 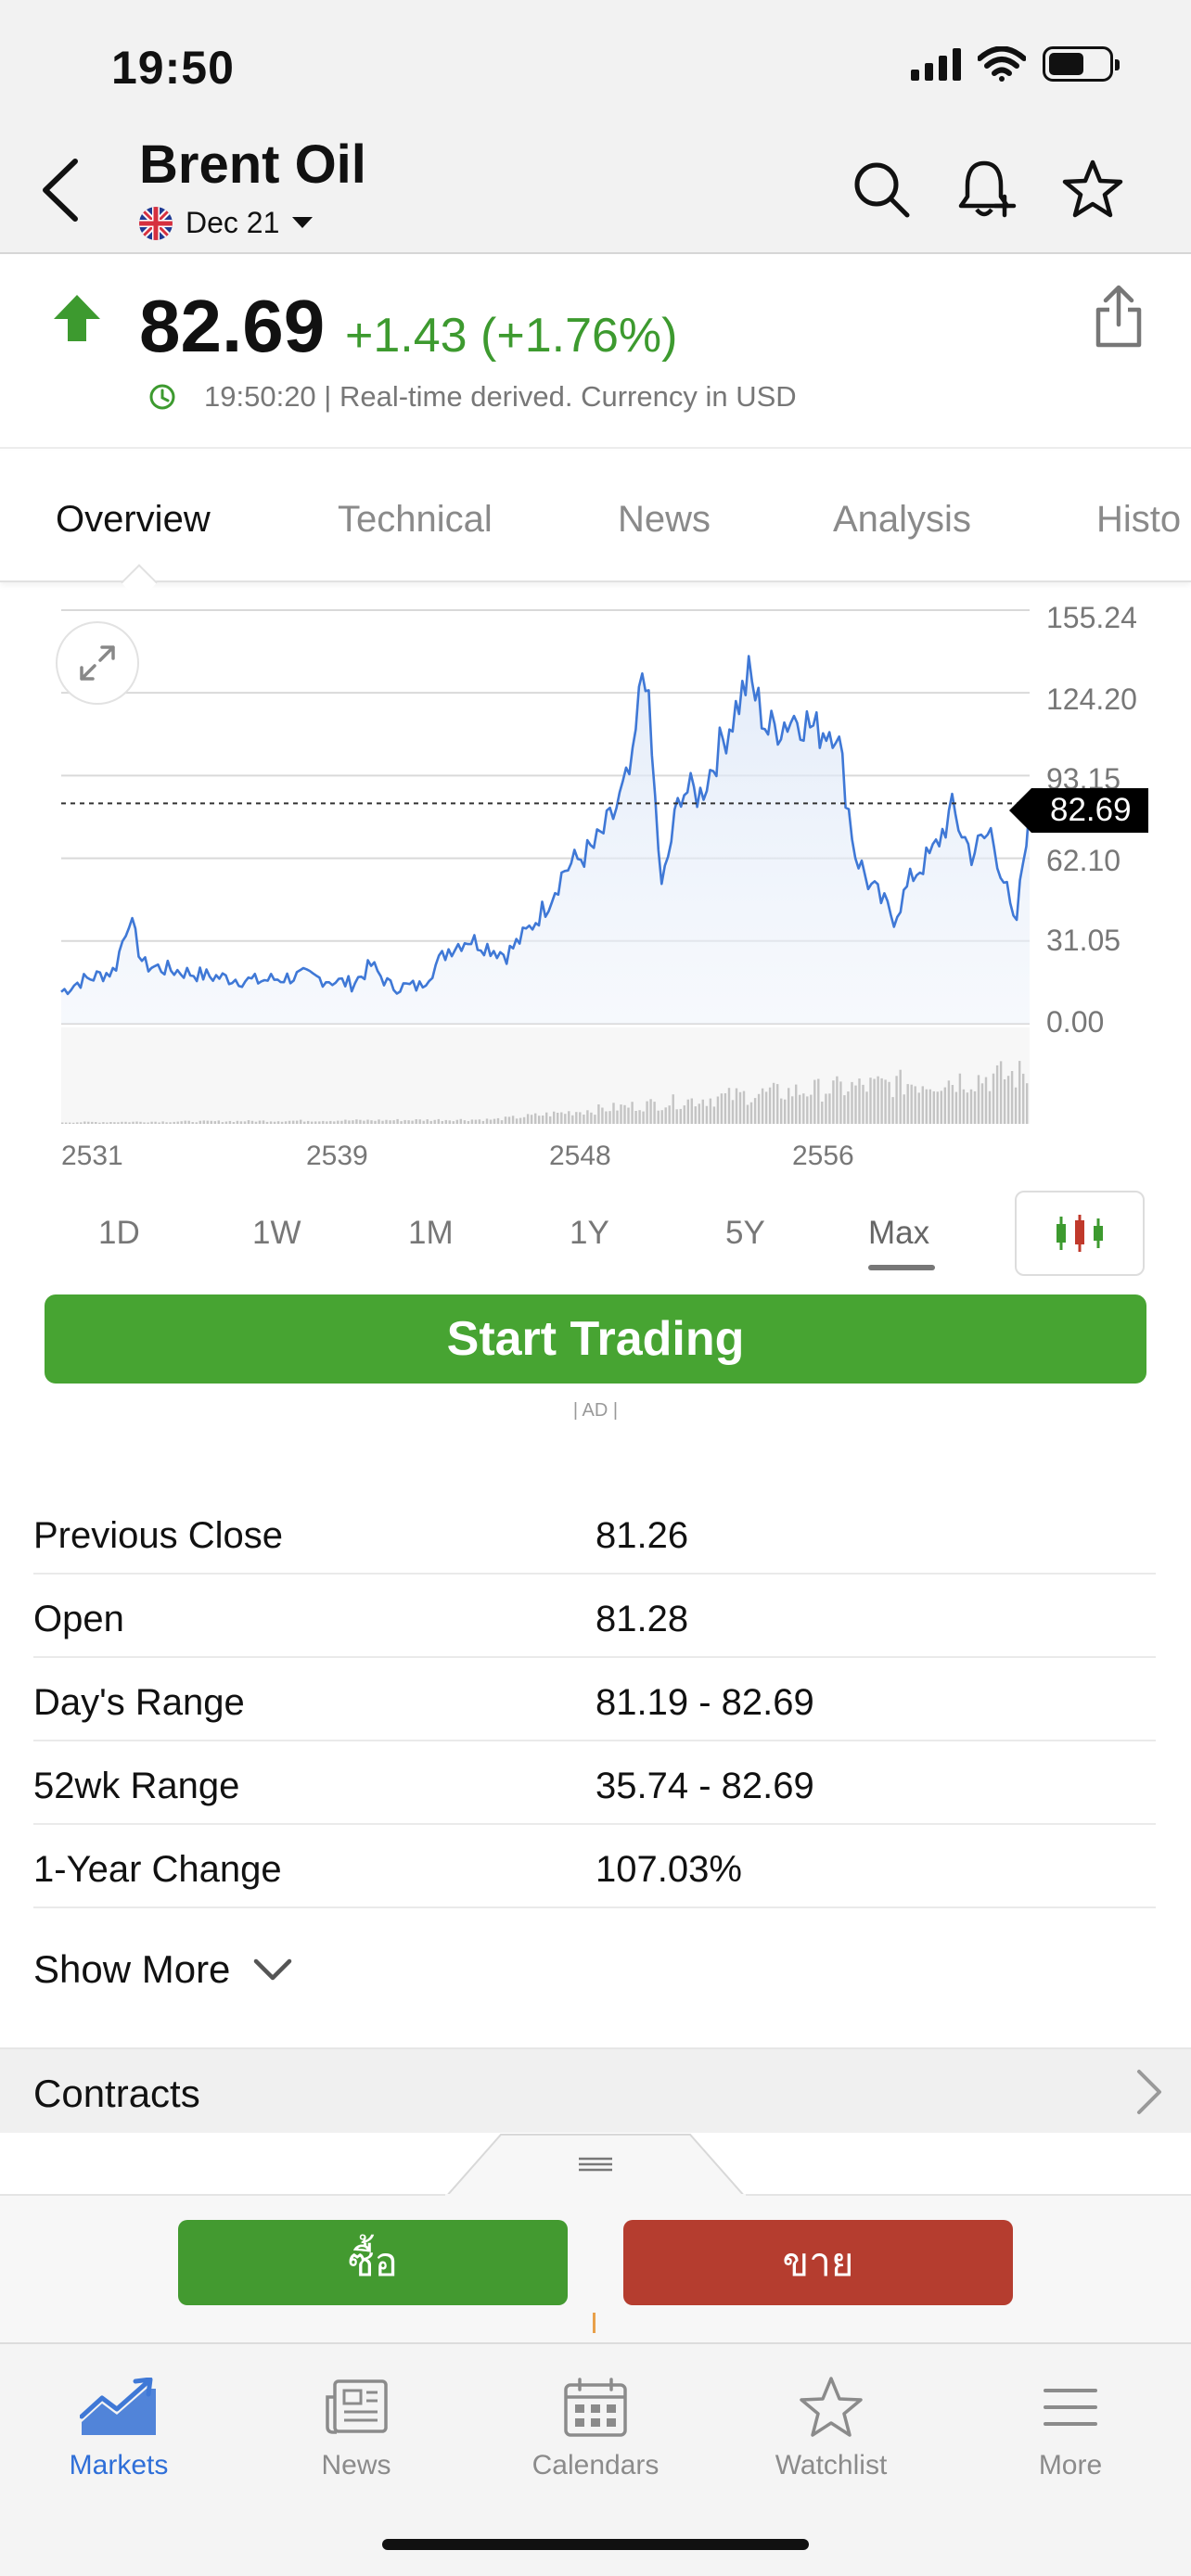 I want to click on bell-plus-icon, so click(x=988, y=189).